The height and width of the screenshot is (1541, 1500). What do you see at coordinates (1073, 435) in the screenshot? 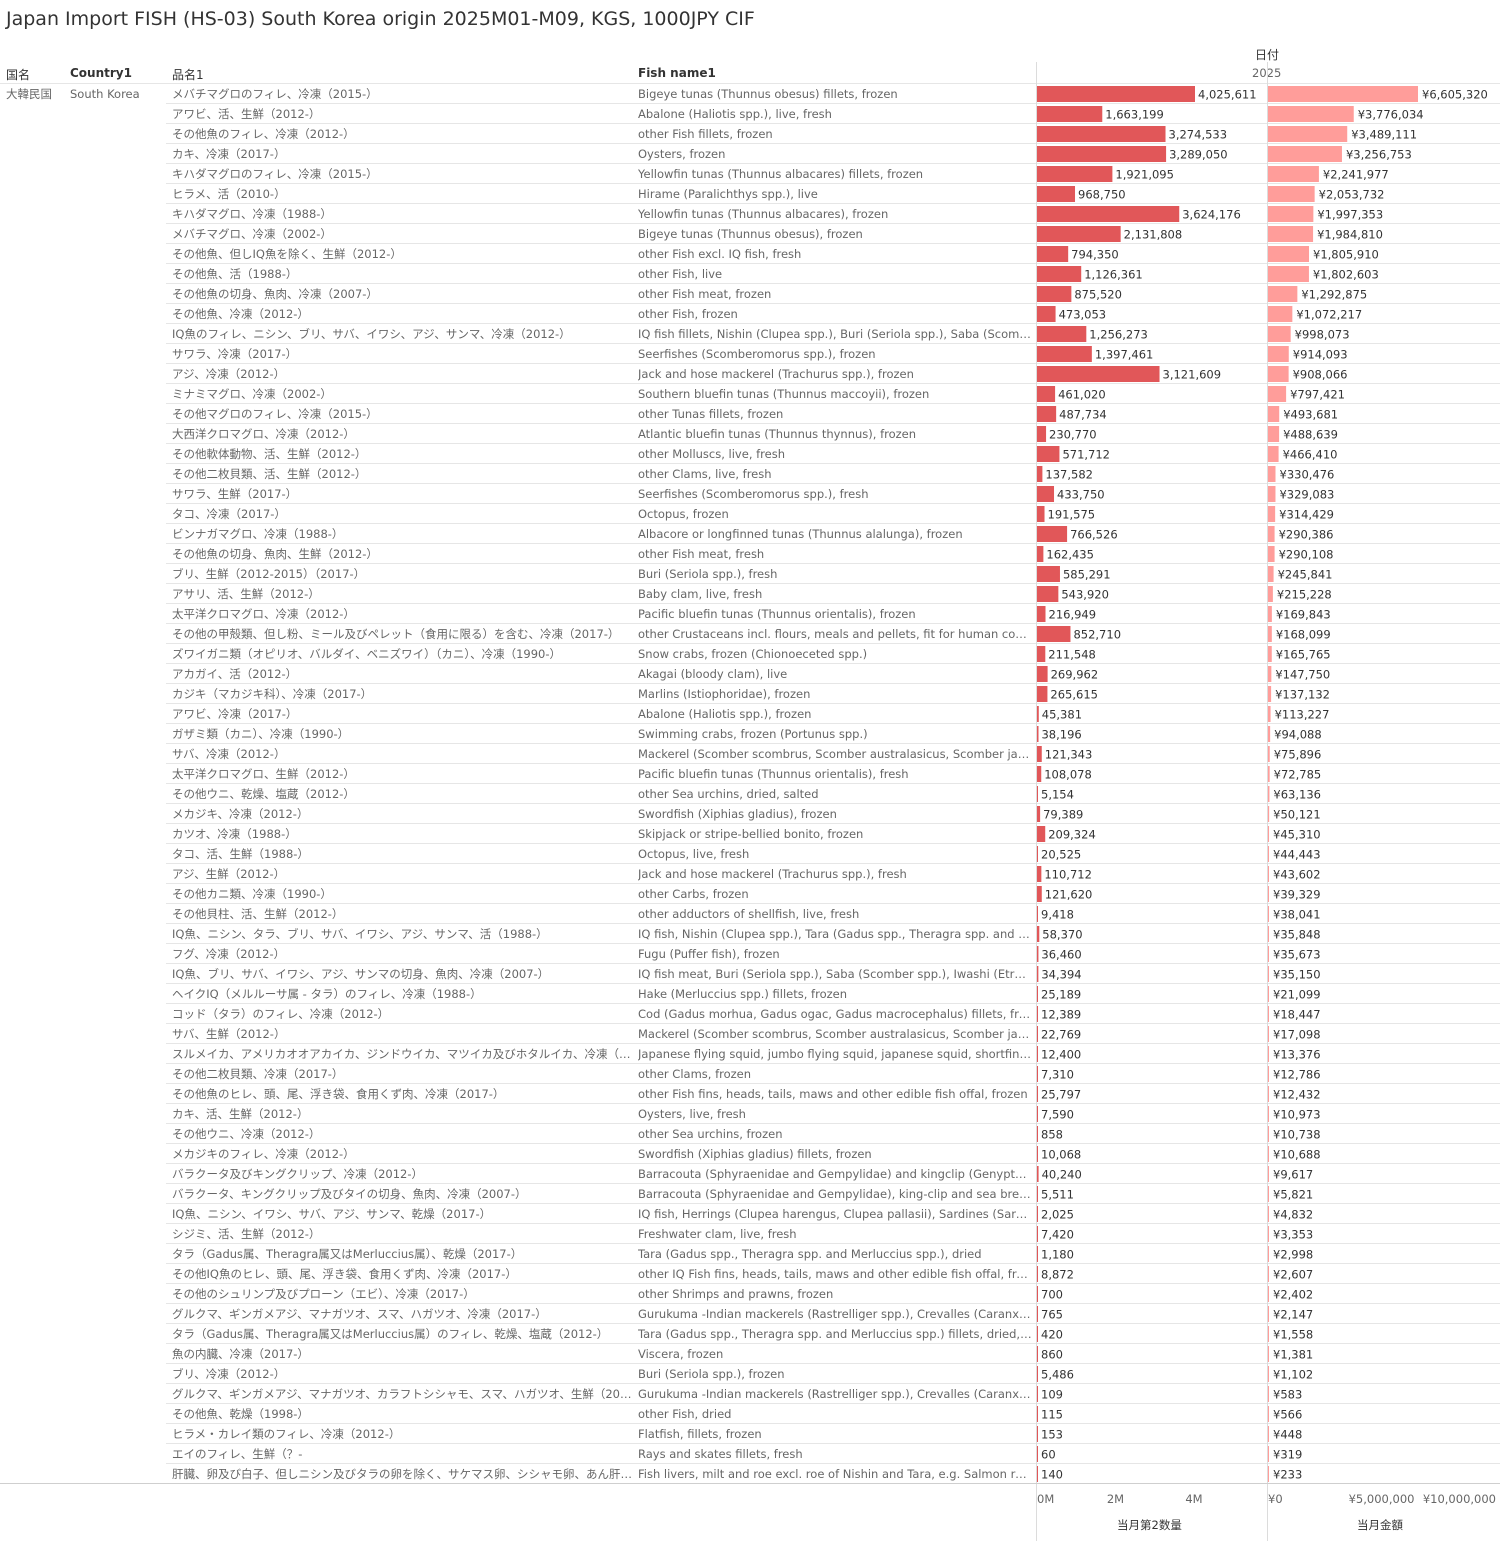
I see `qty-label: 230,770` at bounding box center [1073, 435].